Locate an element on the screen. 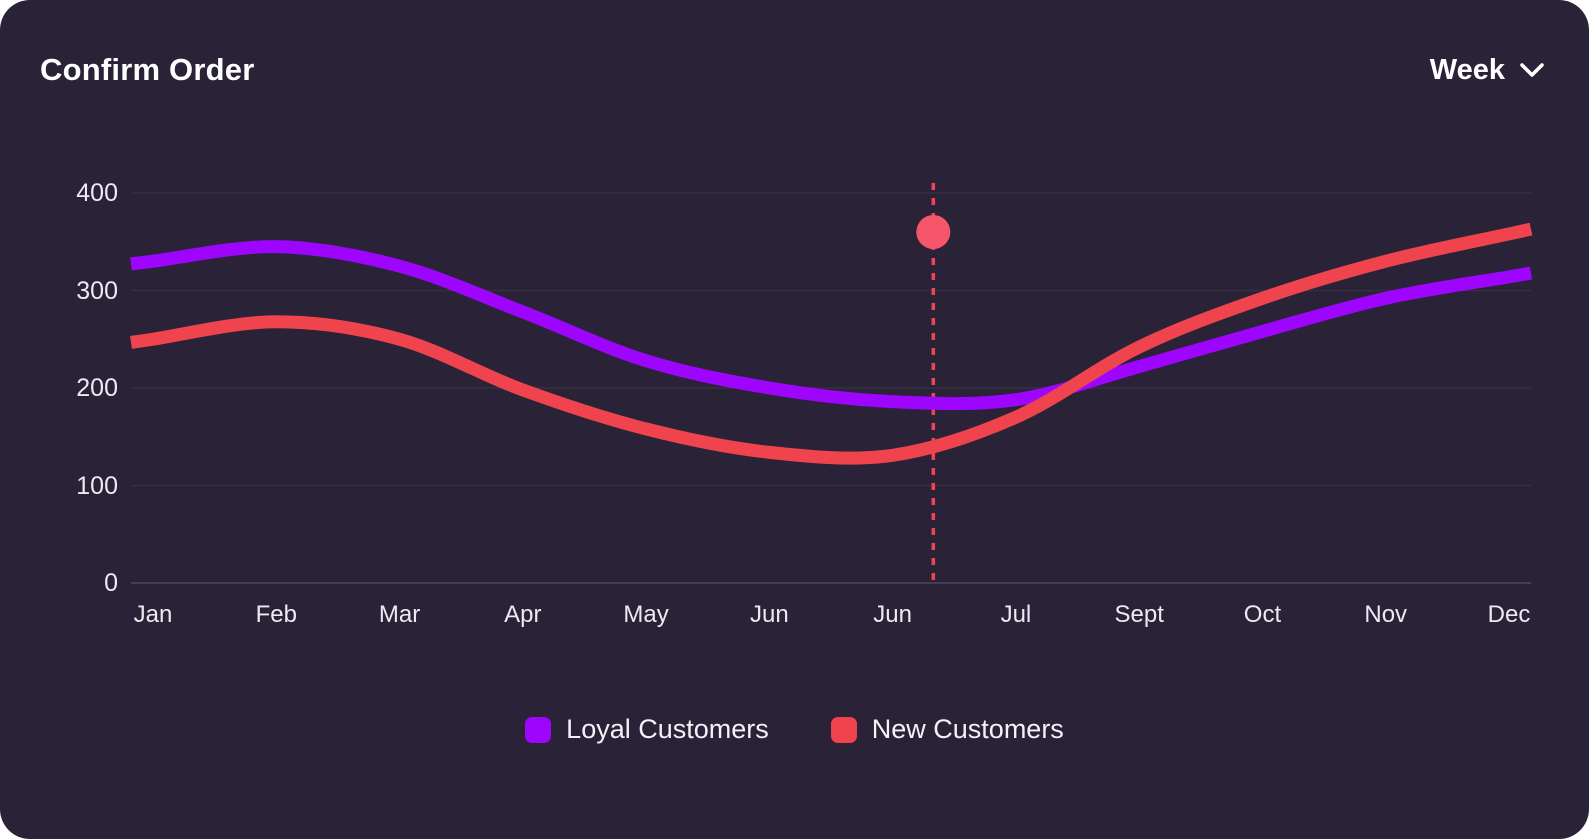  x-tick-label: Jan is located at coordinates (153, 614).